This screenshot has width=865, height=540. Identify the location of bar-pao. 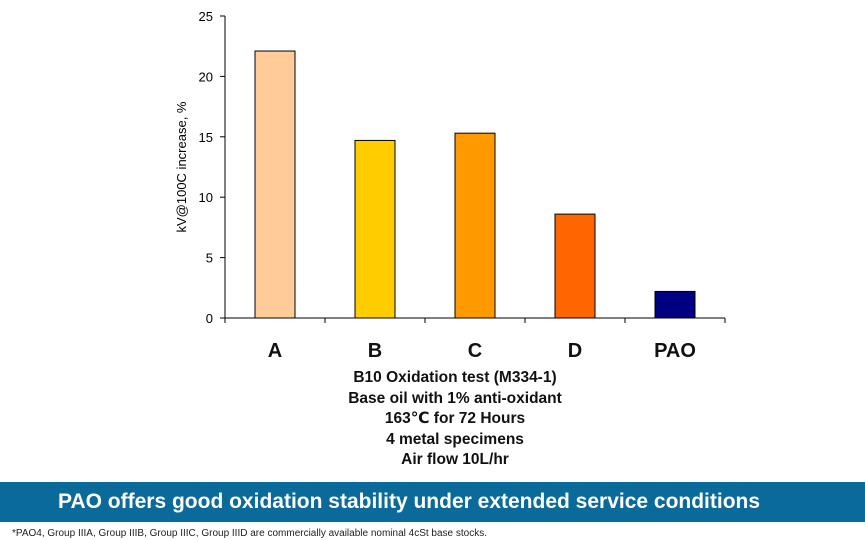
(675, 304).